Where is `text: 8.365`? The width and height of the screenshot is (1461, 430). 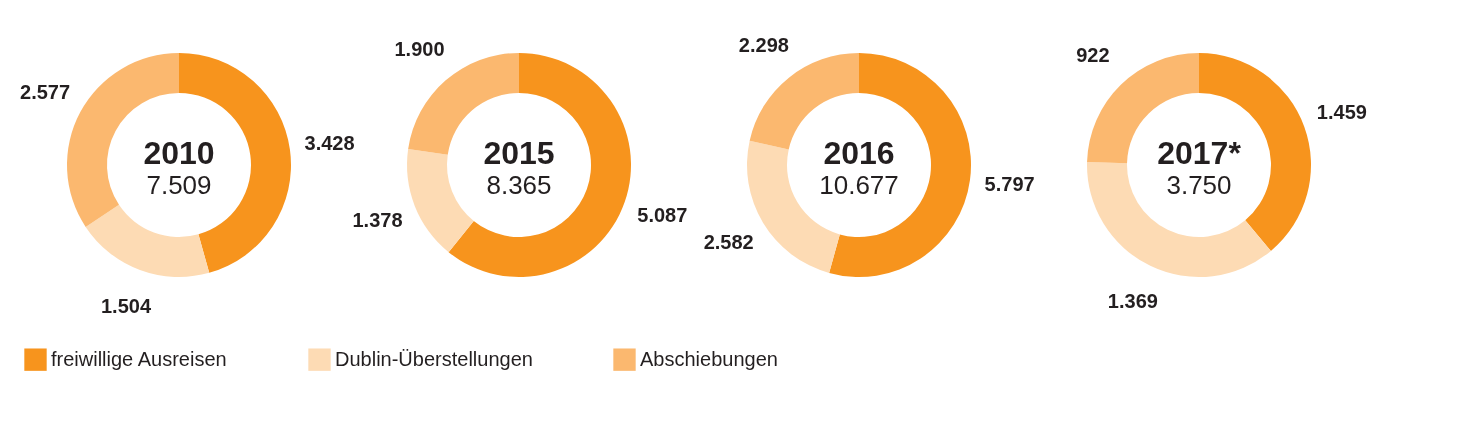
text: 8.365 is located at coordinates (519, 185).